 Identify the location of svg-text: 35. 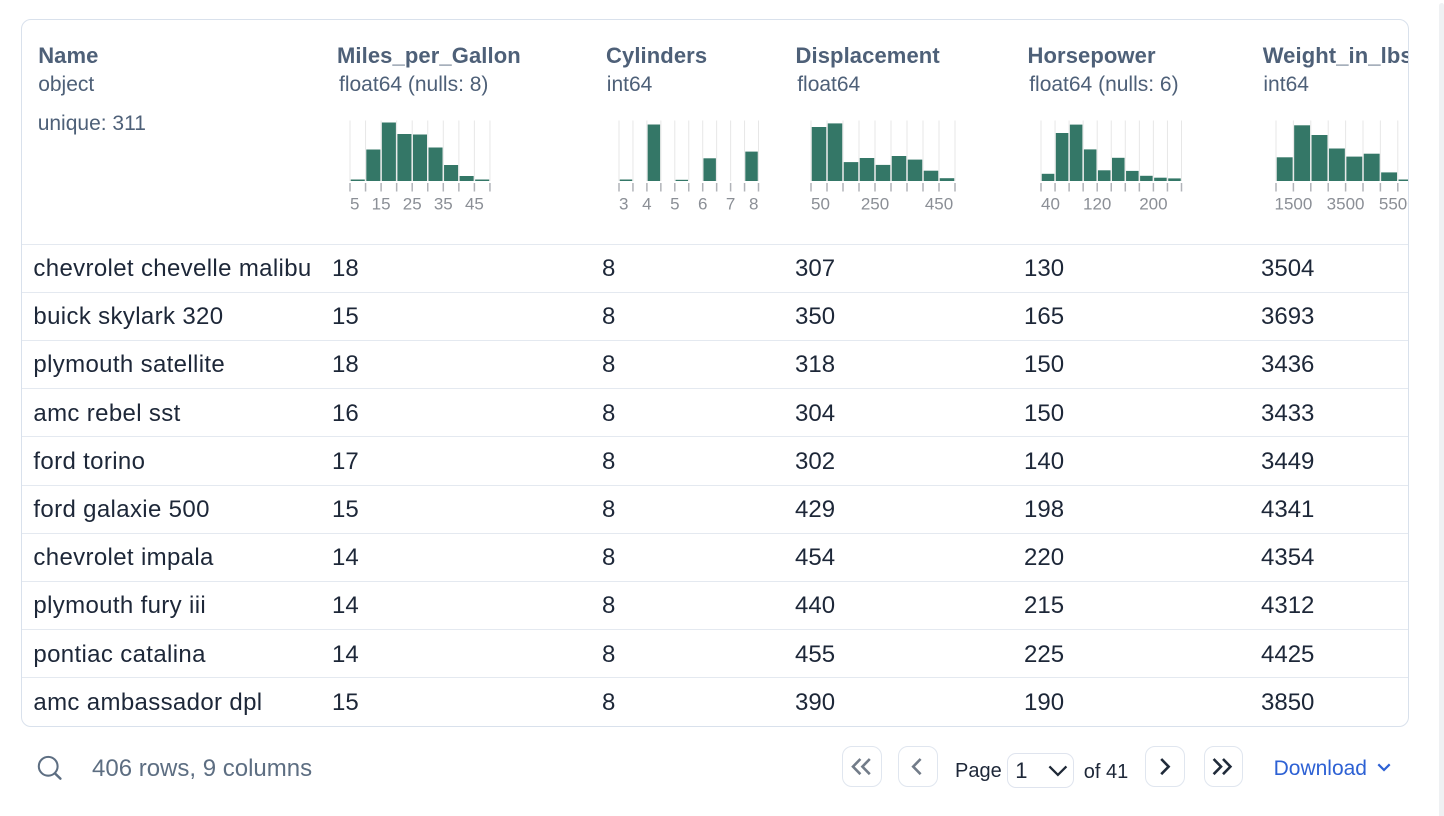
(443, 203).